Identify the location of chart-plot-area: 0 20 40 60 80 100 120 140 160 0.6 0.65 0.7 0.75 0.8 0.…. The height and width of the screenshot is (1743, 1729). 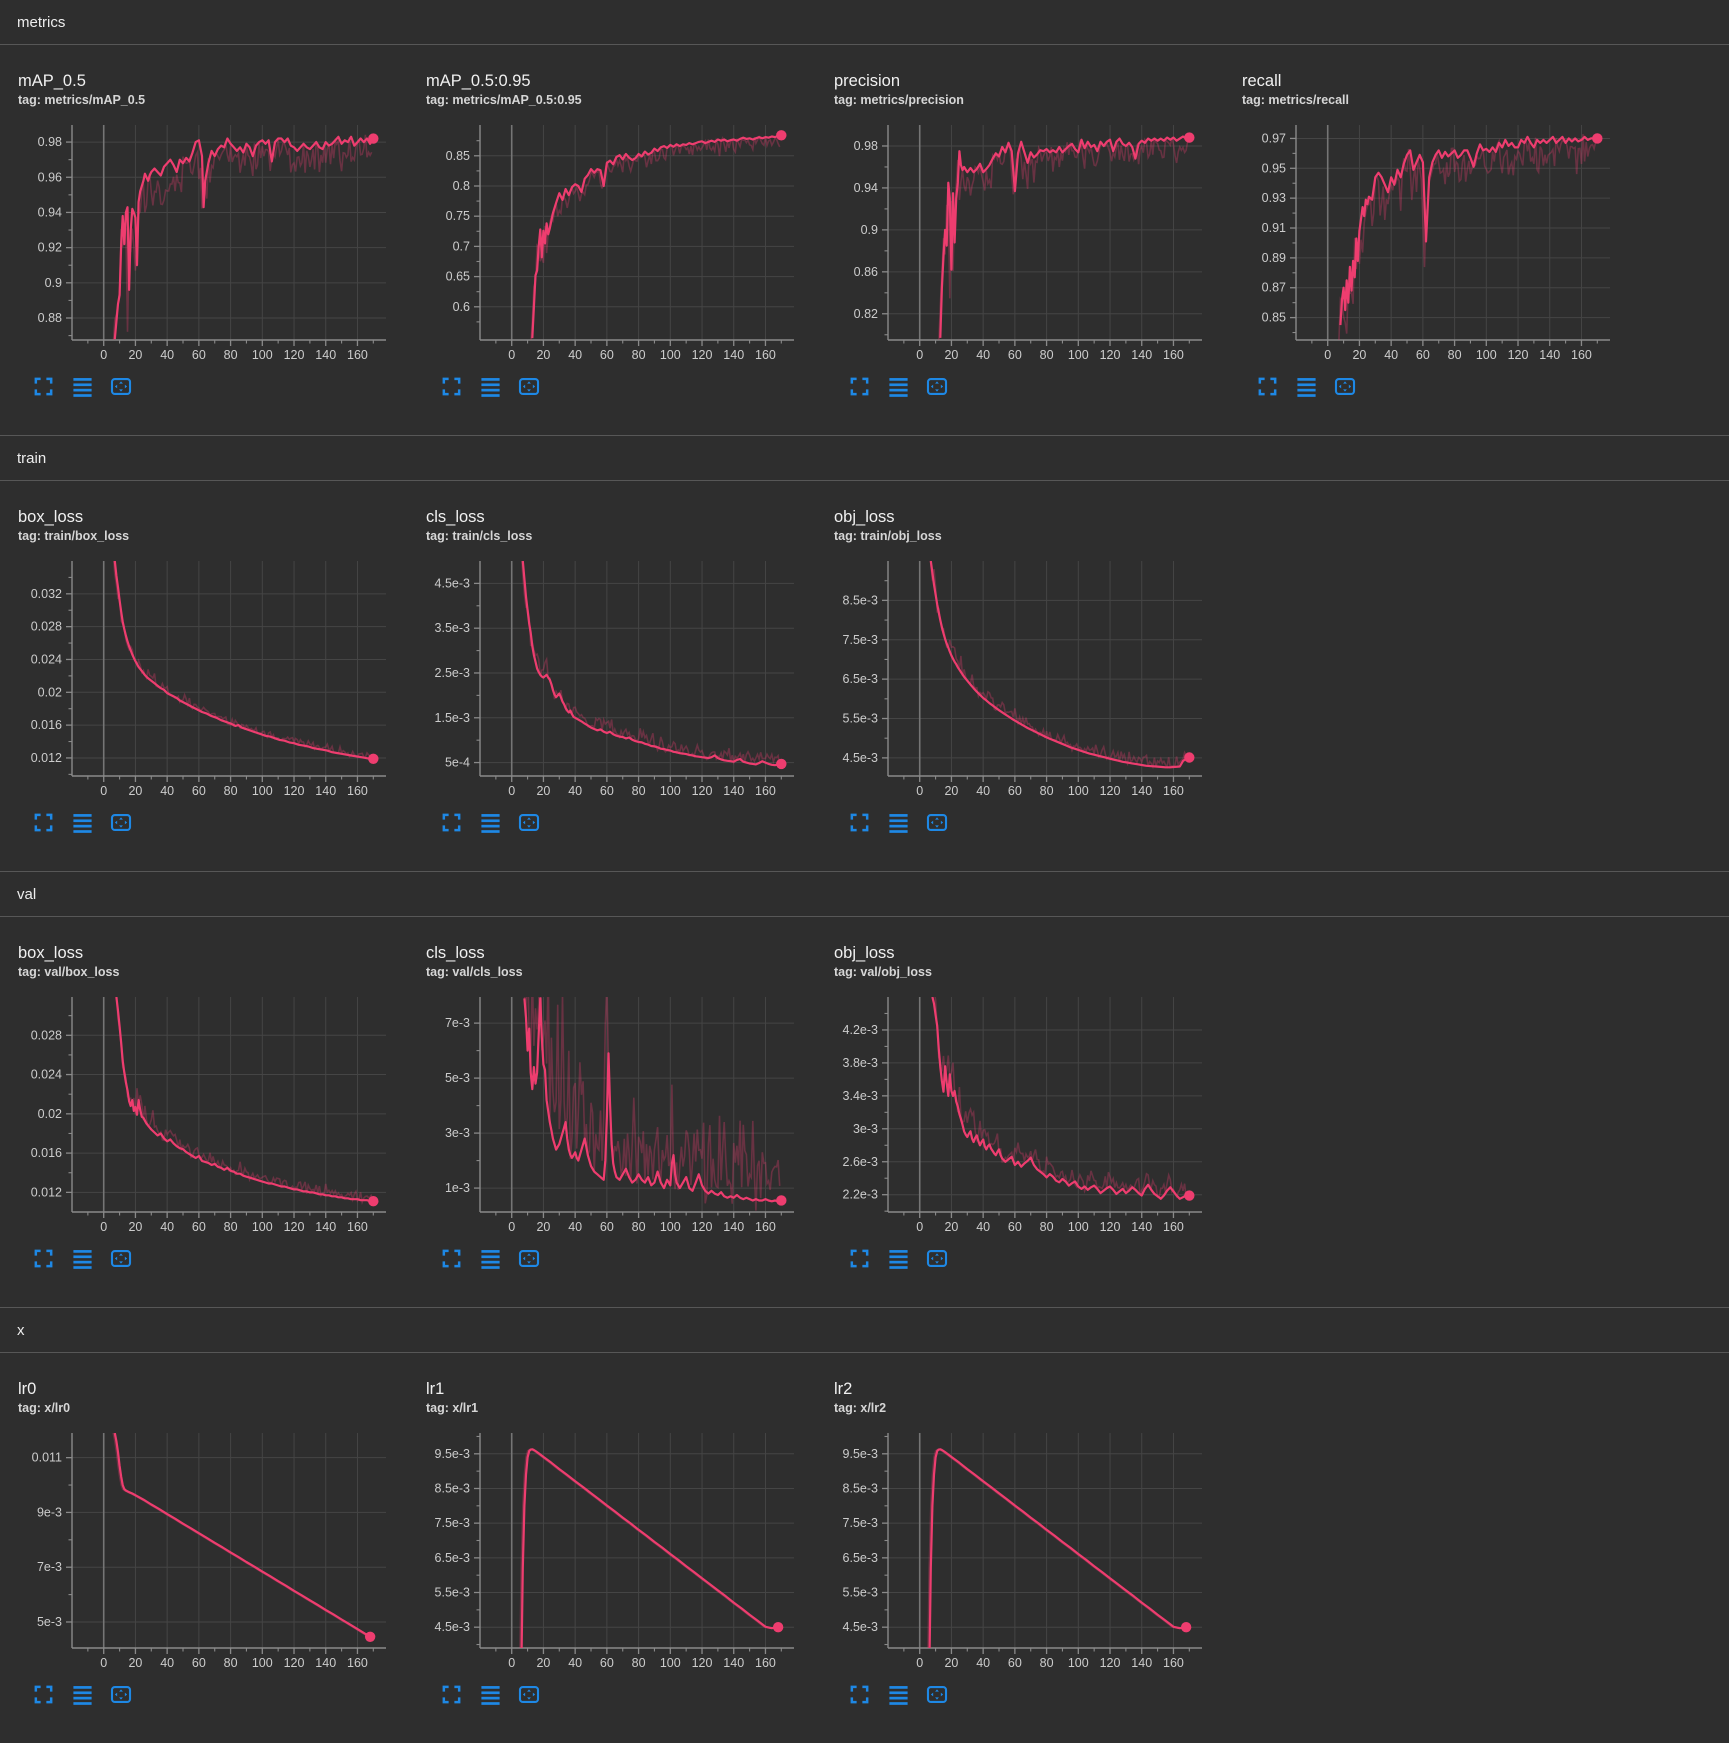
(612, 242).